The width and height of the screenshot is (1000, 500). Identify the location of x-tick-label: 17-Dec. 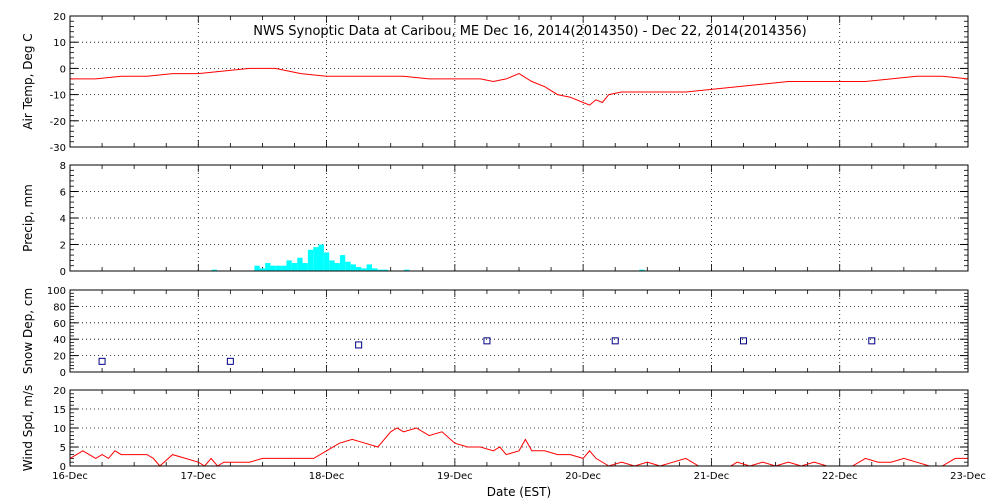
(198, 476).